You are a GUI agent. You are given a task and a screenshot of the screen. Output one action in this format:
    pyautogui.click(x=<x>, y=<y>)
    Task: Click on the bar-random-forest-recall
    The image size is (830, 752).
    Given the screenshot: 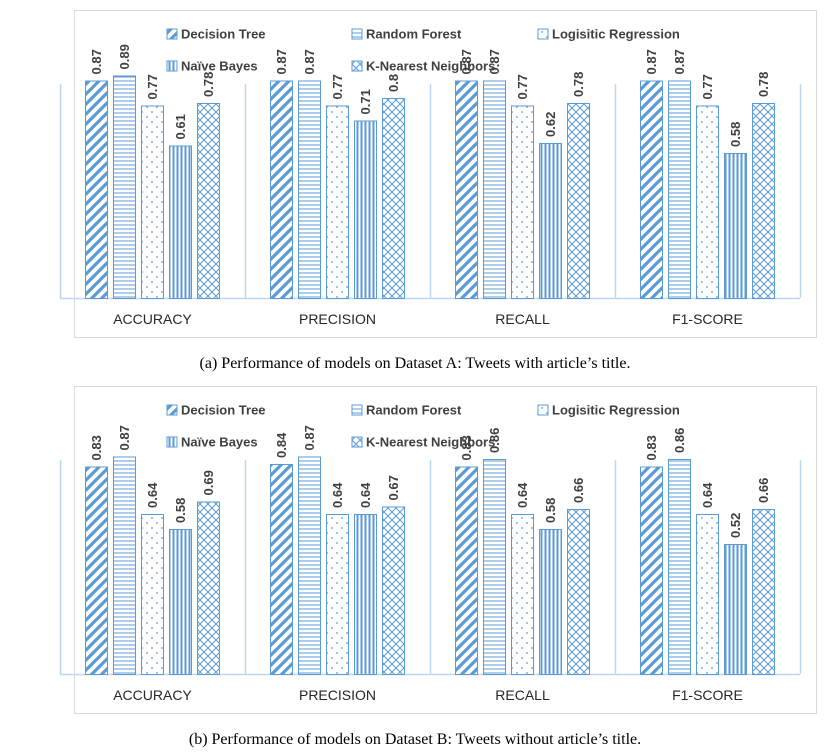 What is the action you would take?
    pyautogui.click(x=494, y=189)
    